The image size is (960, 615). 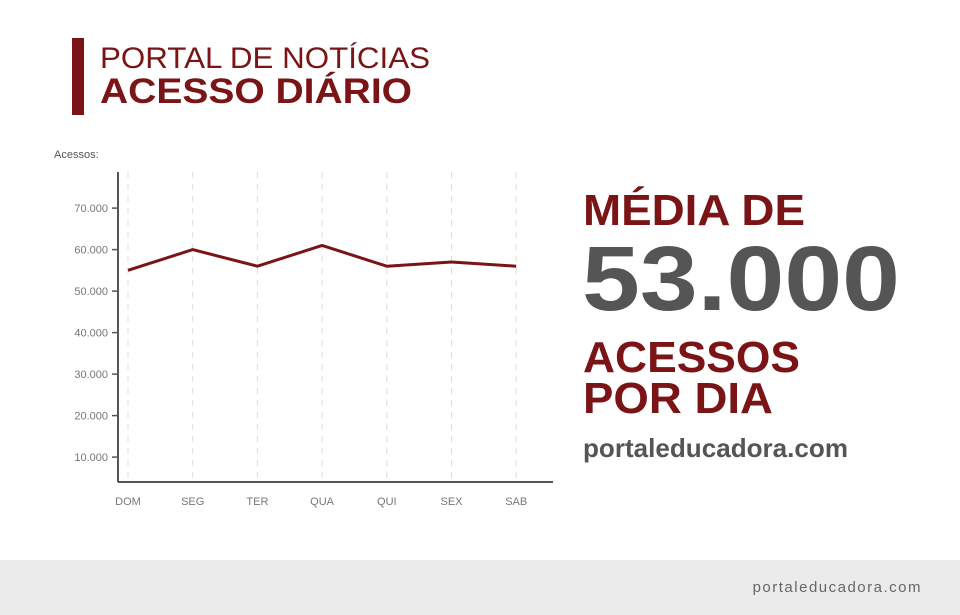 What do you see at coordinates (91, 375) in the screenshot?
I see `y-tick-label: 30.000` at bounding box center [91, 375].